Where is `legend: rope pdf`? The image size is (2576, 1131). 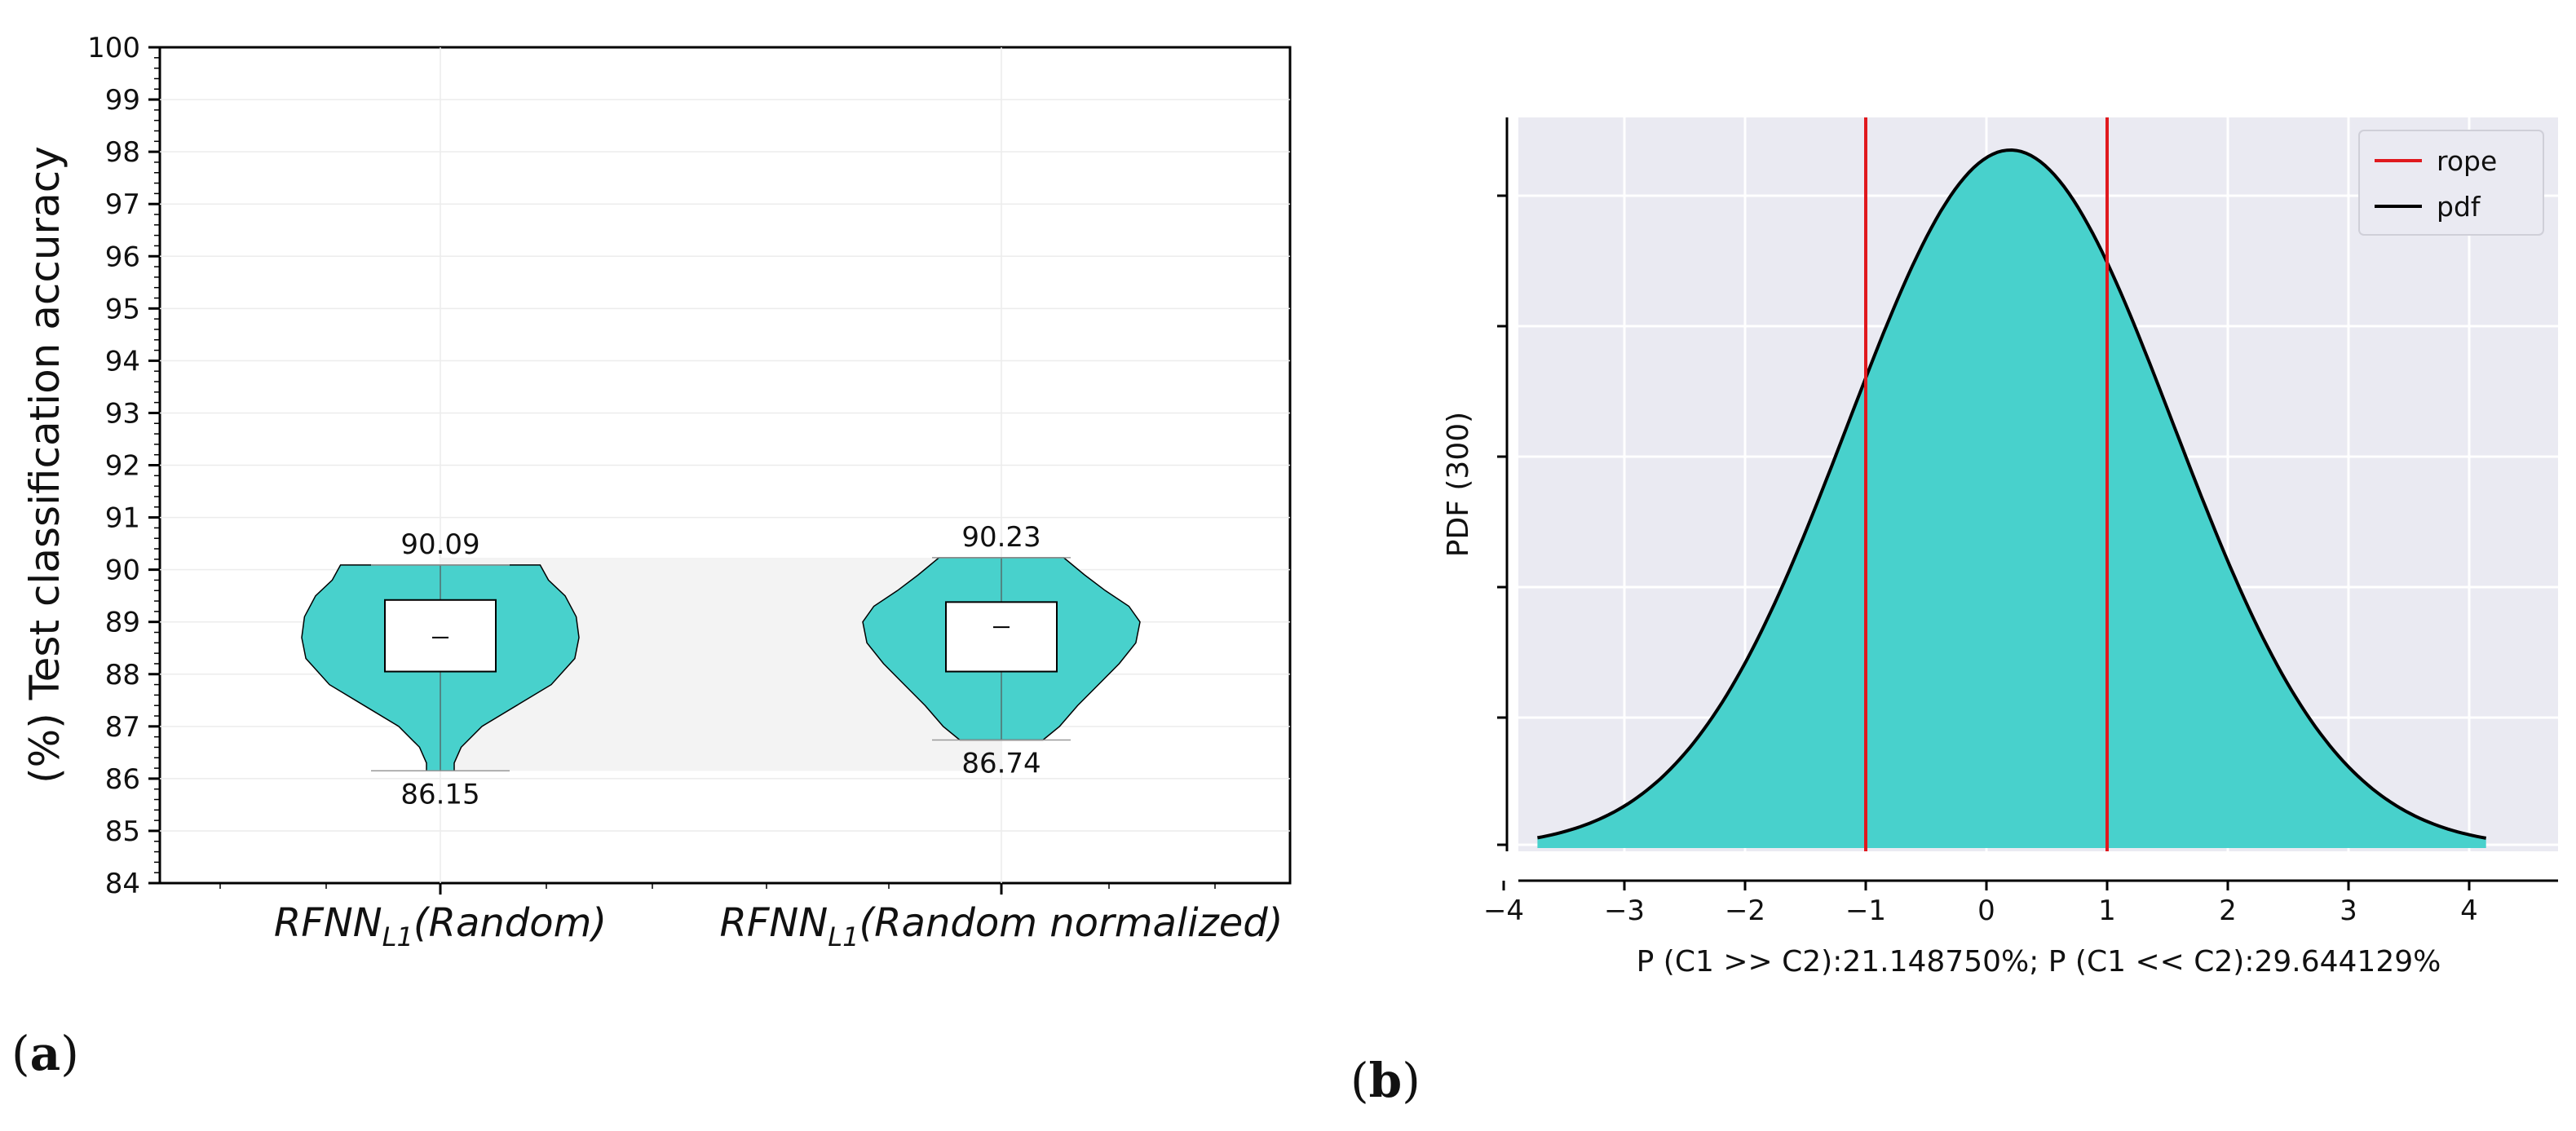
legend: rope pdf is located at coordinates (2451, 183).